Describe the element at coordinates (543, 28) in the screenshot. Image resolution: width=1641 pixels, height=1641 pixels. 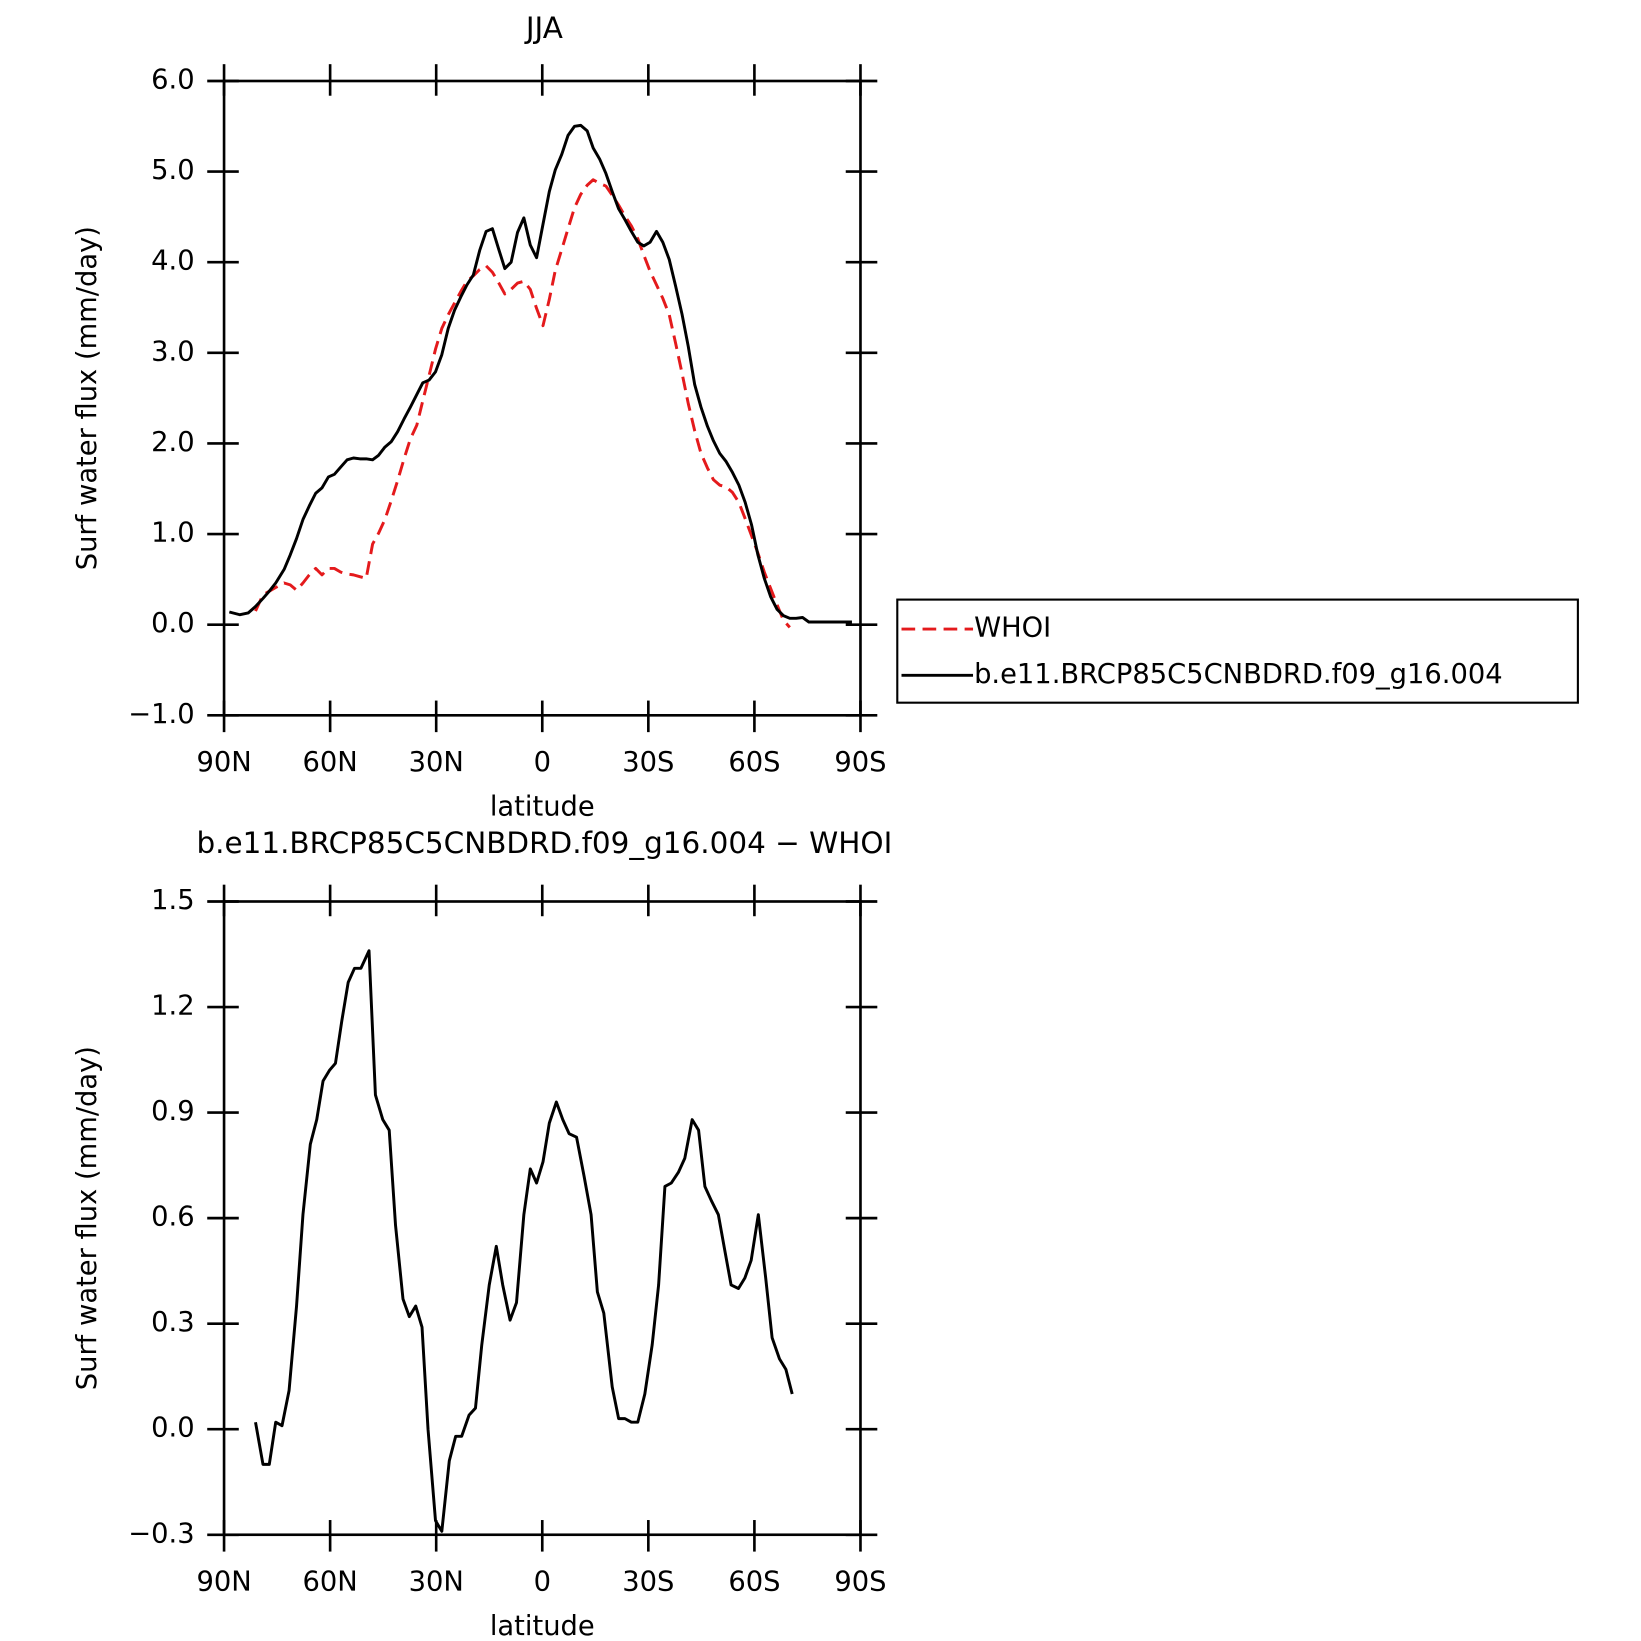
I see `chart-title: JJA` at that location.